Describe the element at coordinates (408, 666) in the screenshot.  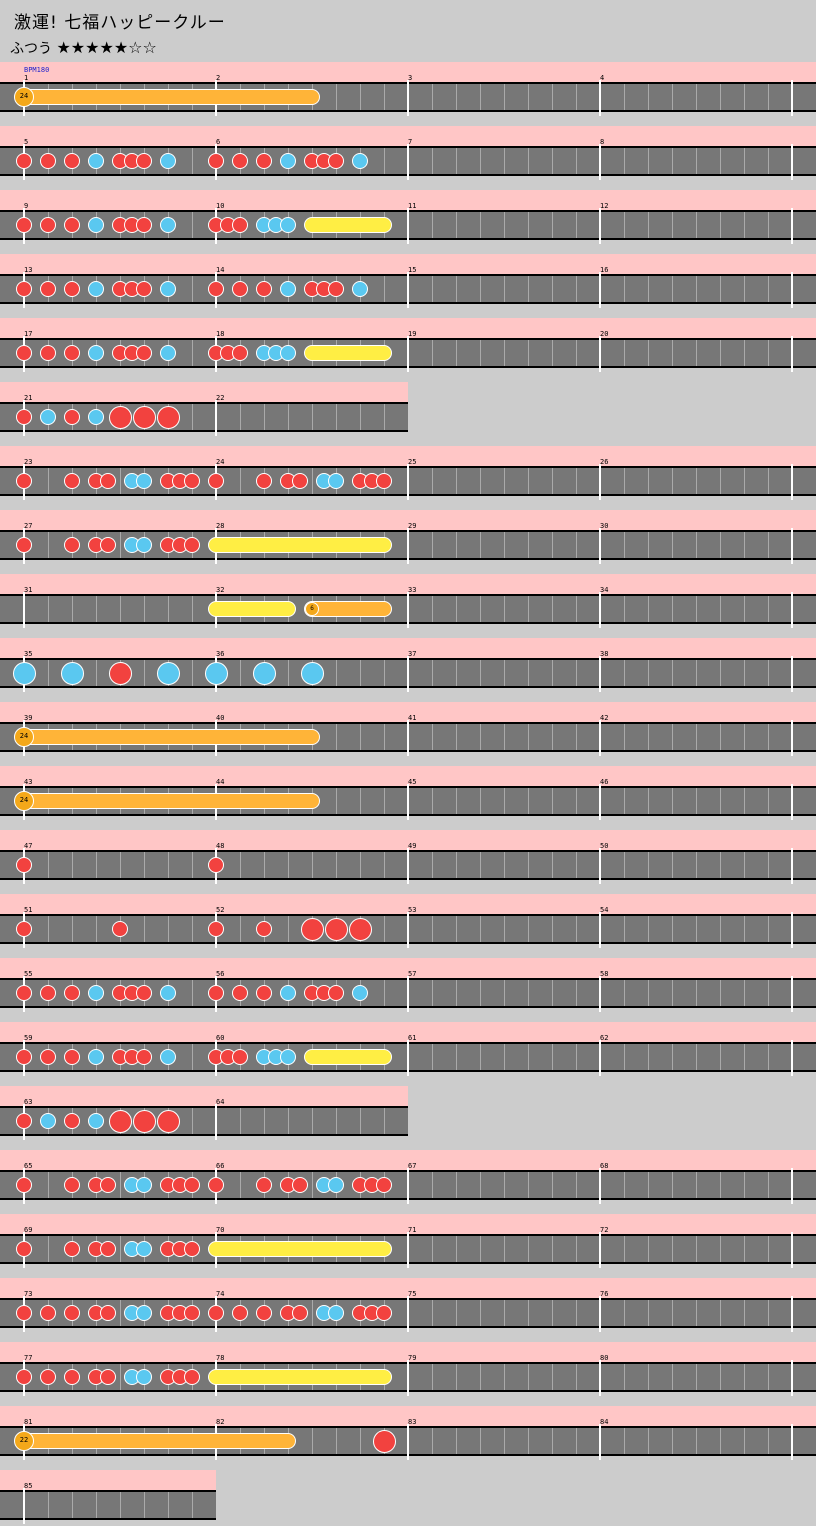
I see `chart-row: 35 36 37 38` at that location.